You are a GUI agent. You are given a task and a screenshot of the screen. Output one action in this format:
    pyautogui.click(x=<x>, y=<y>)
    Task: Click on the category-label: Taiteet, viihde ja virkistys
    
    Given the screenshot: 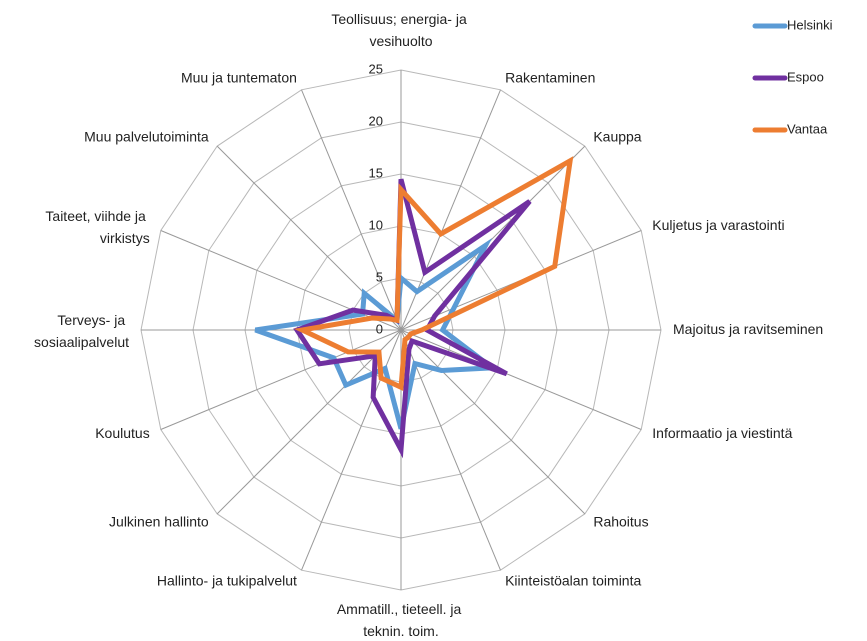 What is the action you would take?
    pyautogui.click(x=97, y=227)
    